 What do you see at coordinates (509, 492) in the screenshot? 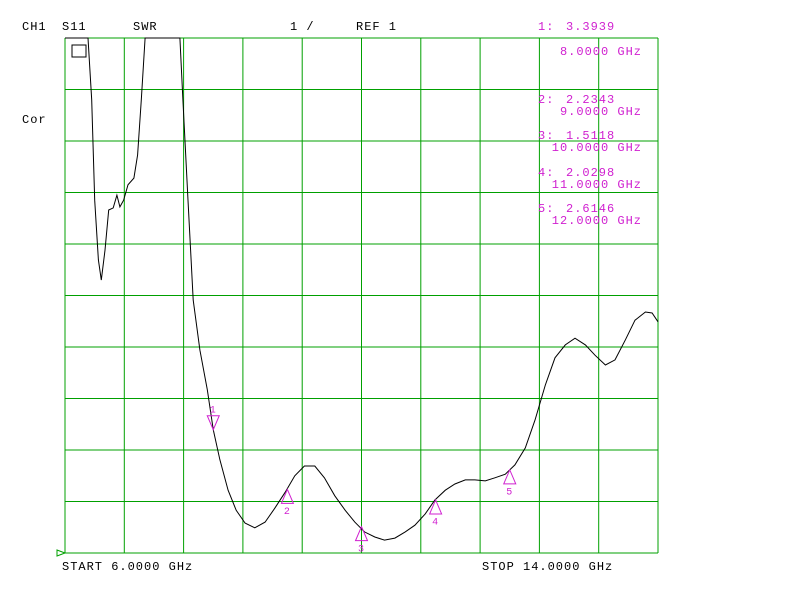
I see `marker-number: 5` at bounding box center [509, 492].